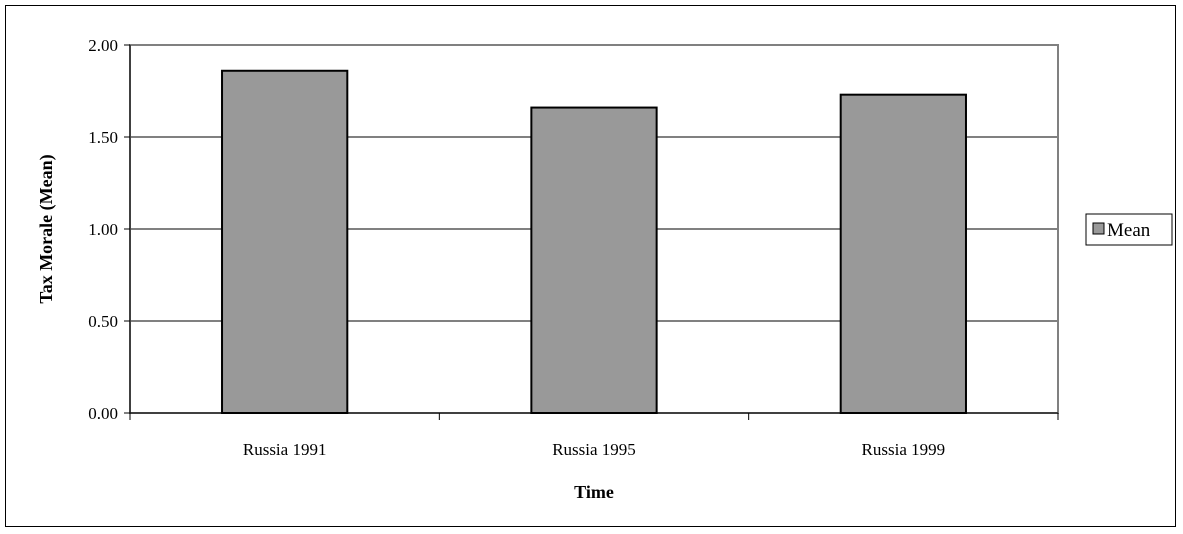  Describe the element at coordinates (904, 449) in the screenshot. I see `x-tick-label: Russia 1999` at that location.